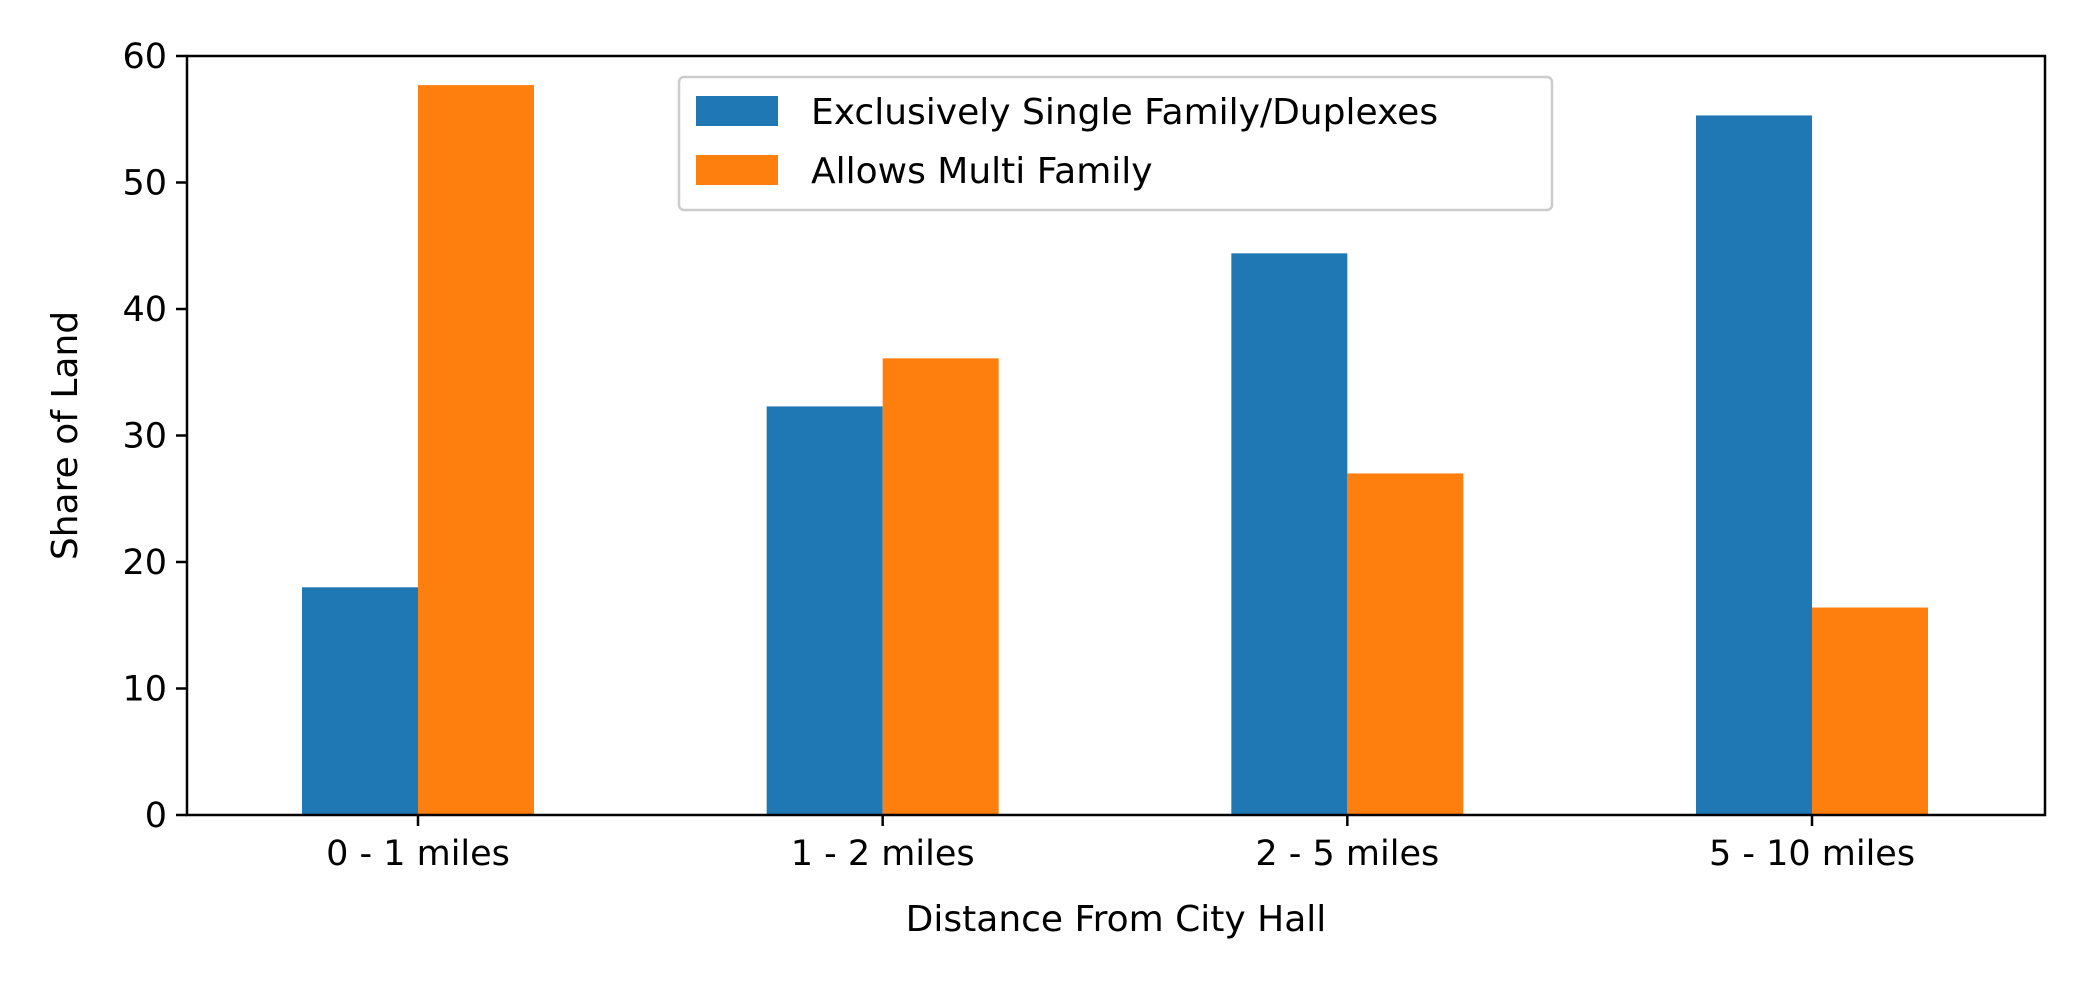 The width and height of the screenshot is (2088, 990). What do you see at coordinates (1812, 854) in the screenshot?
I see `x-tick-label: 5 - 10 miles` at bounding box center [1812, 854].